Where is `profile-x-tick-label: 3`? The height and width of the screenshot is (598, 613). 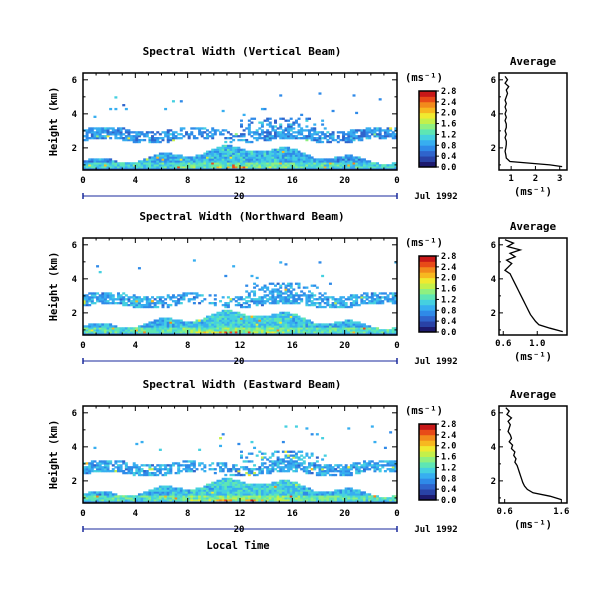 profile-x-tick-label: 3 is located at coordinates (559, 179).